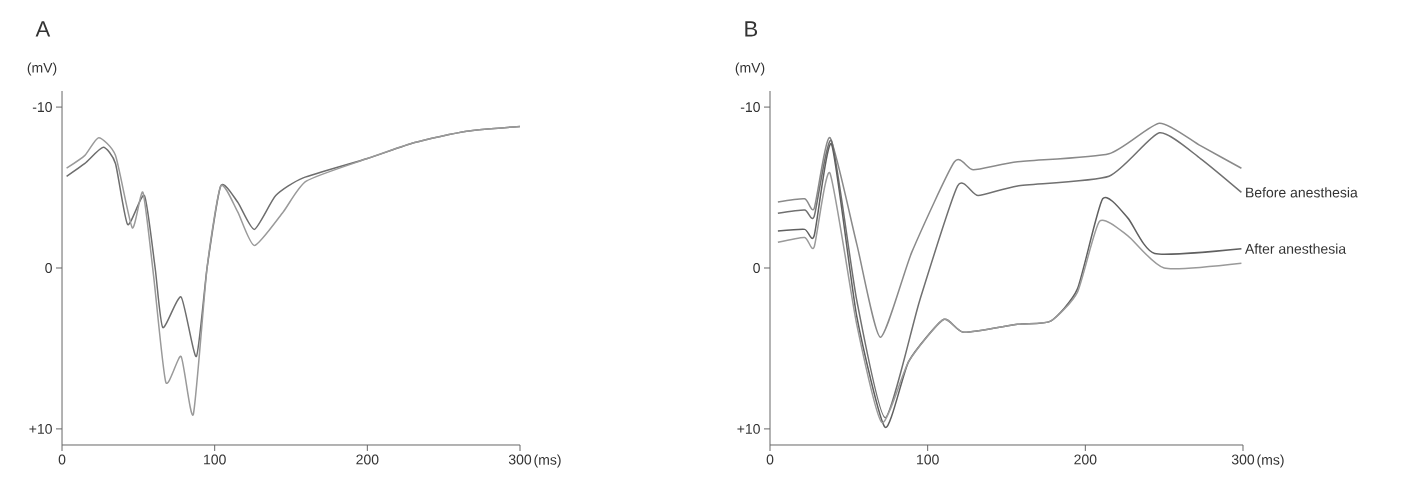  I want to click on chart-title: A, so click(43, 29).